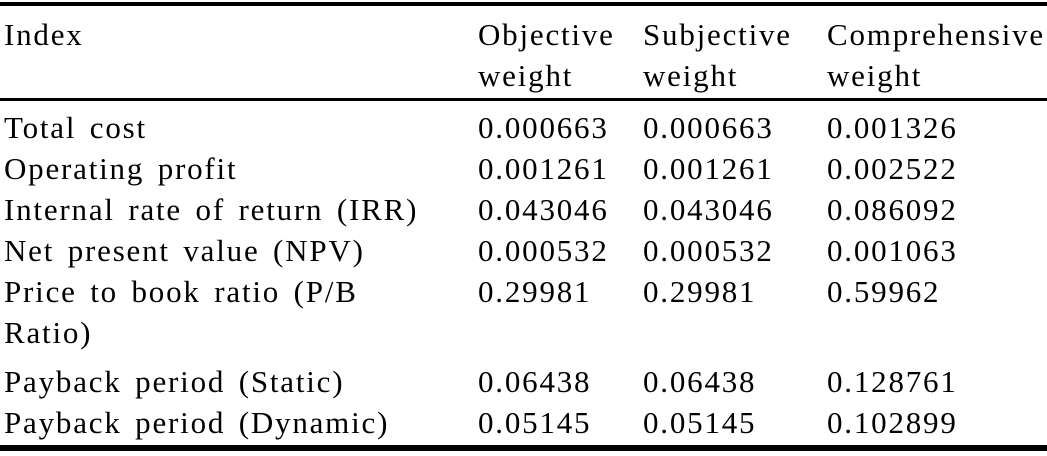 The width and height of the screenshot is (1047, 456). Describe the element at coordinates (708, 168) in the screenshot. I see `subjective-weight-cell: 0.001261` at that location.